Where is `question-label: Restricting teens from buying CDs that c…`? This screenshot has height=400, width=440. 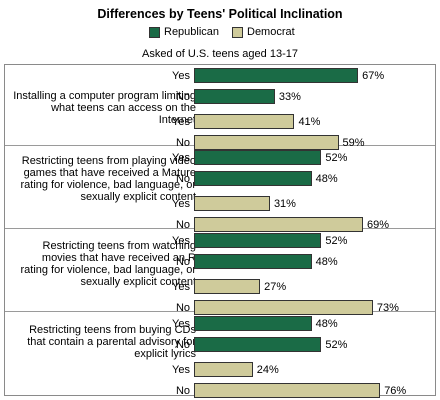
question-label: Restricting teens from buying CDs that c… is located at coordinates (111, 342).